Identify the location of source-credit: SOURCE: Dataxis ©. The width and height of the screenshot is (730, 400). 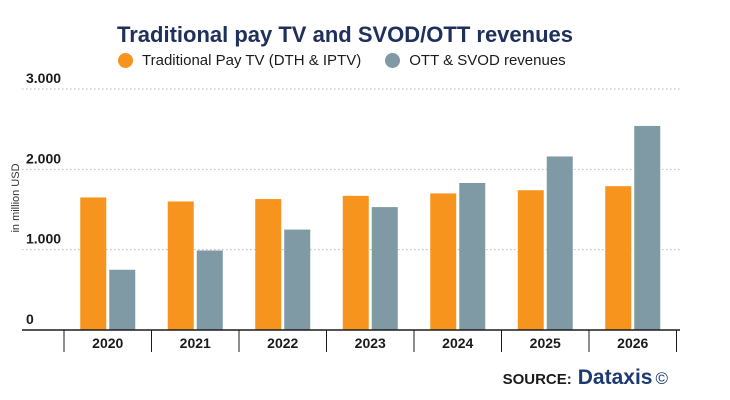
(585, 378).